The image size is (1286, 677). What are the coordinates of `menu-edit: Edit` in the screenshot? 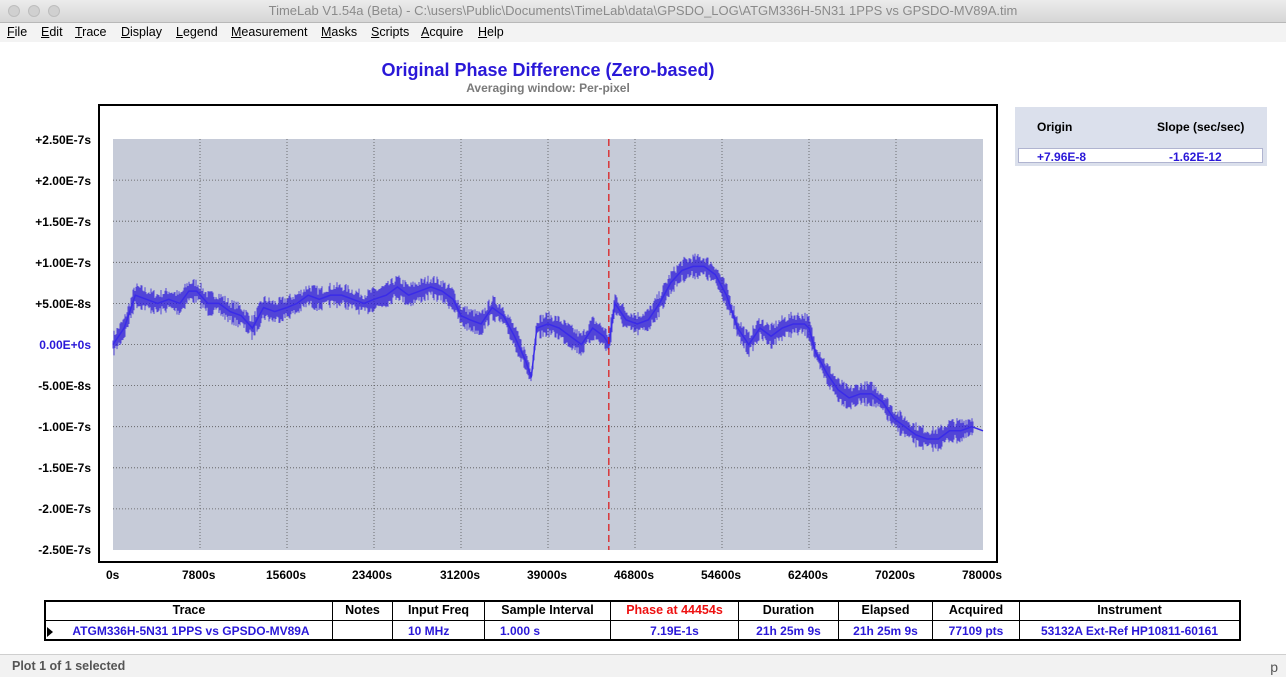 It's located at (52, 32).